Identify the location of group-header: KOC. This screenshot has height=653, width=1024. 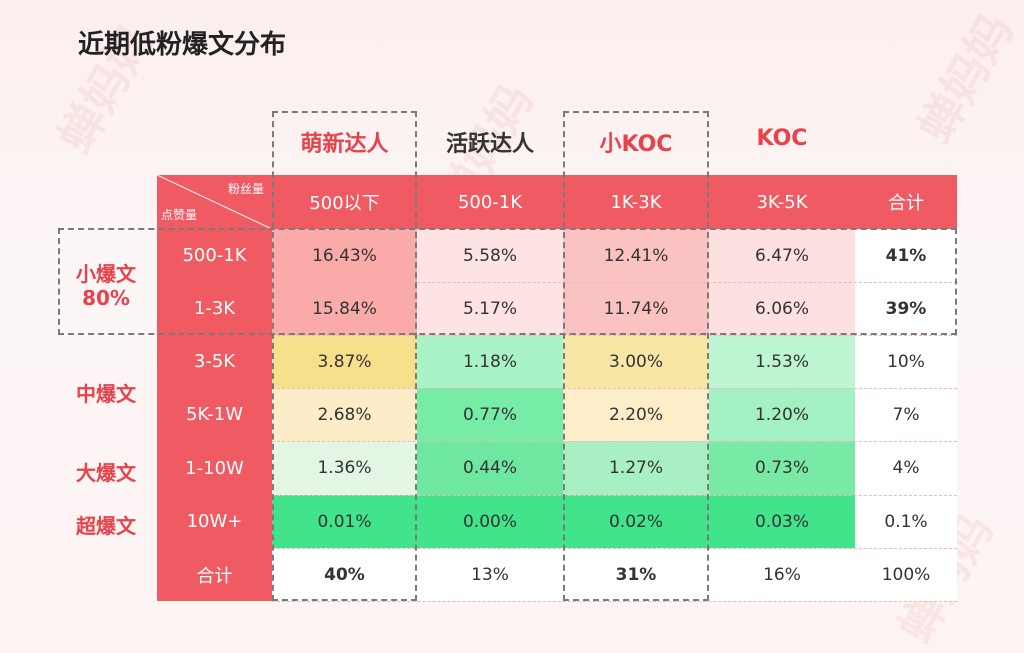
(782, 138).